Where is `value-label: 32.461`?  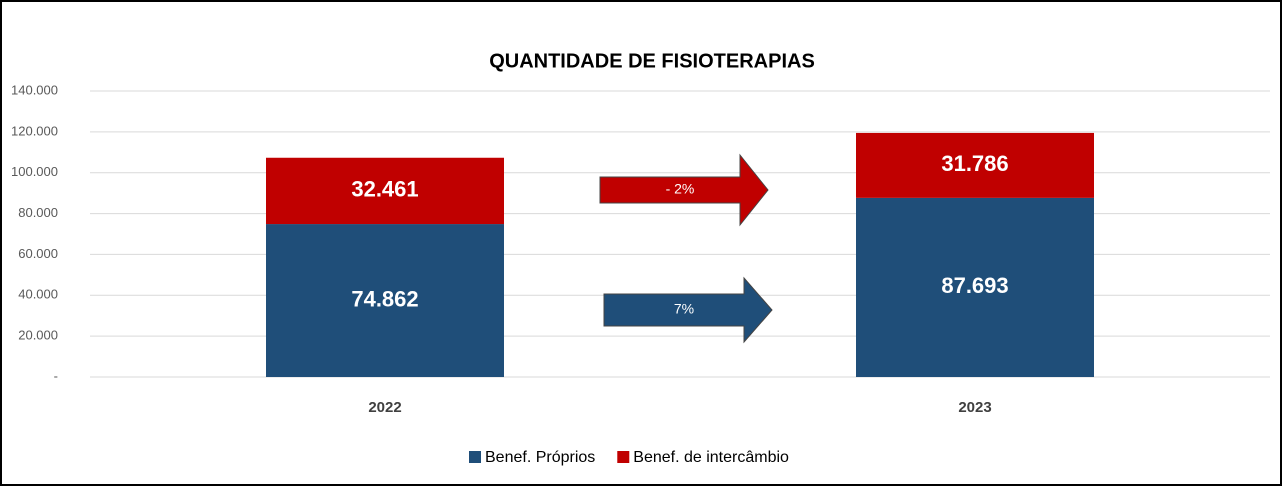
value-label: 32.461 is located at coordinates (384, 189).